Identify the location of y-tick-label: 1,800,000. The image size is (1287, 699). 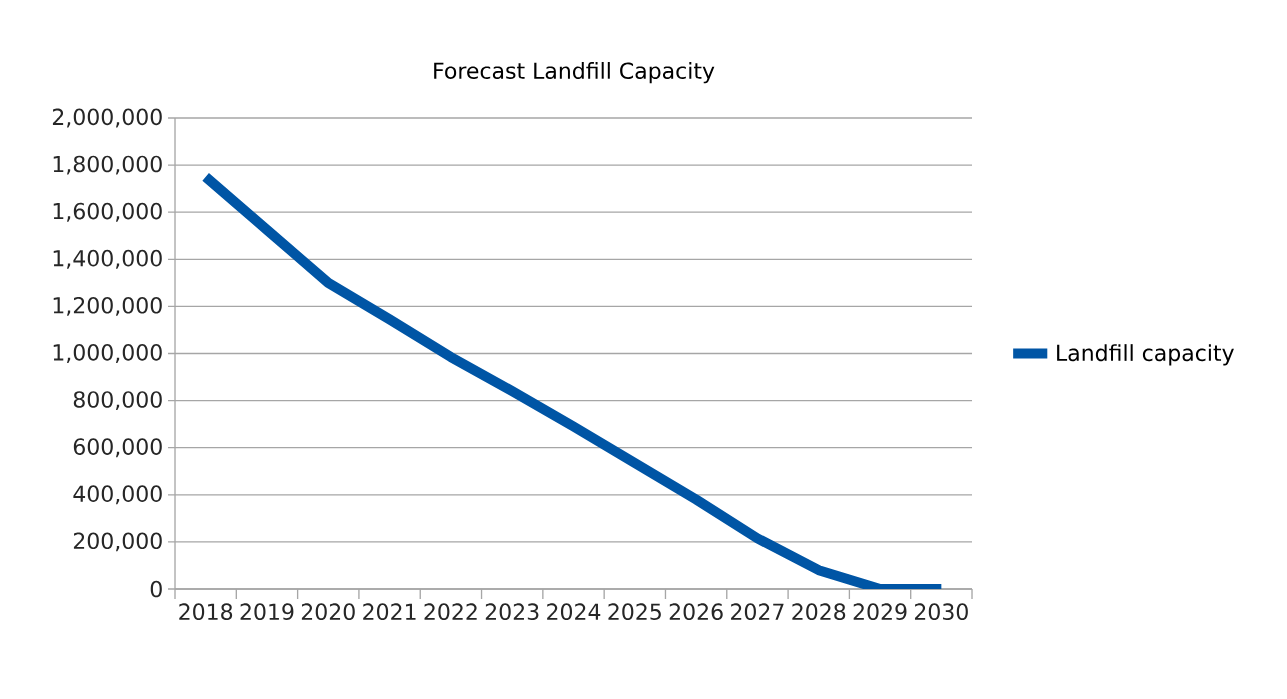
(107, 165).